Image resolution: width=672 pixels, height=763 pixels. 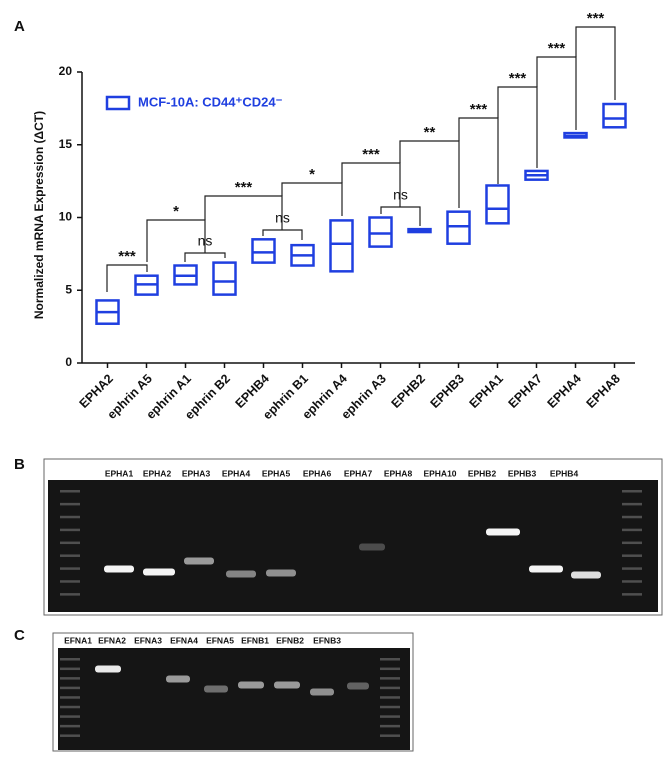 What do you see at coordinates (148, 640) in the screenshot?
I see `lane-label: EFNA3` at bounding box center [148, 640].